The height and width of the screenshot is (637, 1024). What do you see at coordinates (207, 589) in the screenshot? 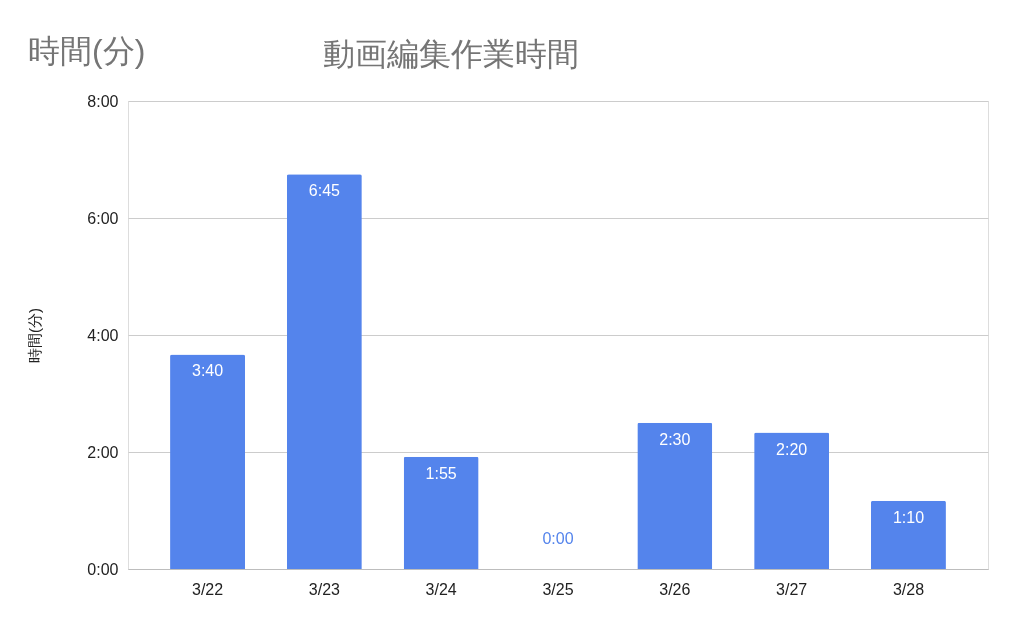
I see `x-tick-label: 3/22` at bounding box center [207, 589].